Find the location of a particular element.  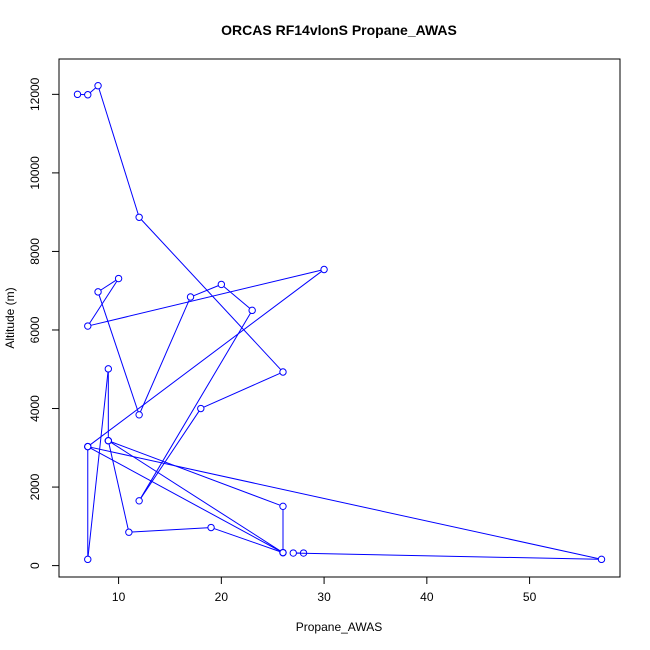

x-tick-label: 30 is located at coordinates (324, 597).